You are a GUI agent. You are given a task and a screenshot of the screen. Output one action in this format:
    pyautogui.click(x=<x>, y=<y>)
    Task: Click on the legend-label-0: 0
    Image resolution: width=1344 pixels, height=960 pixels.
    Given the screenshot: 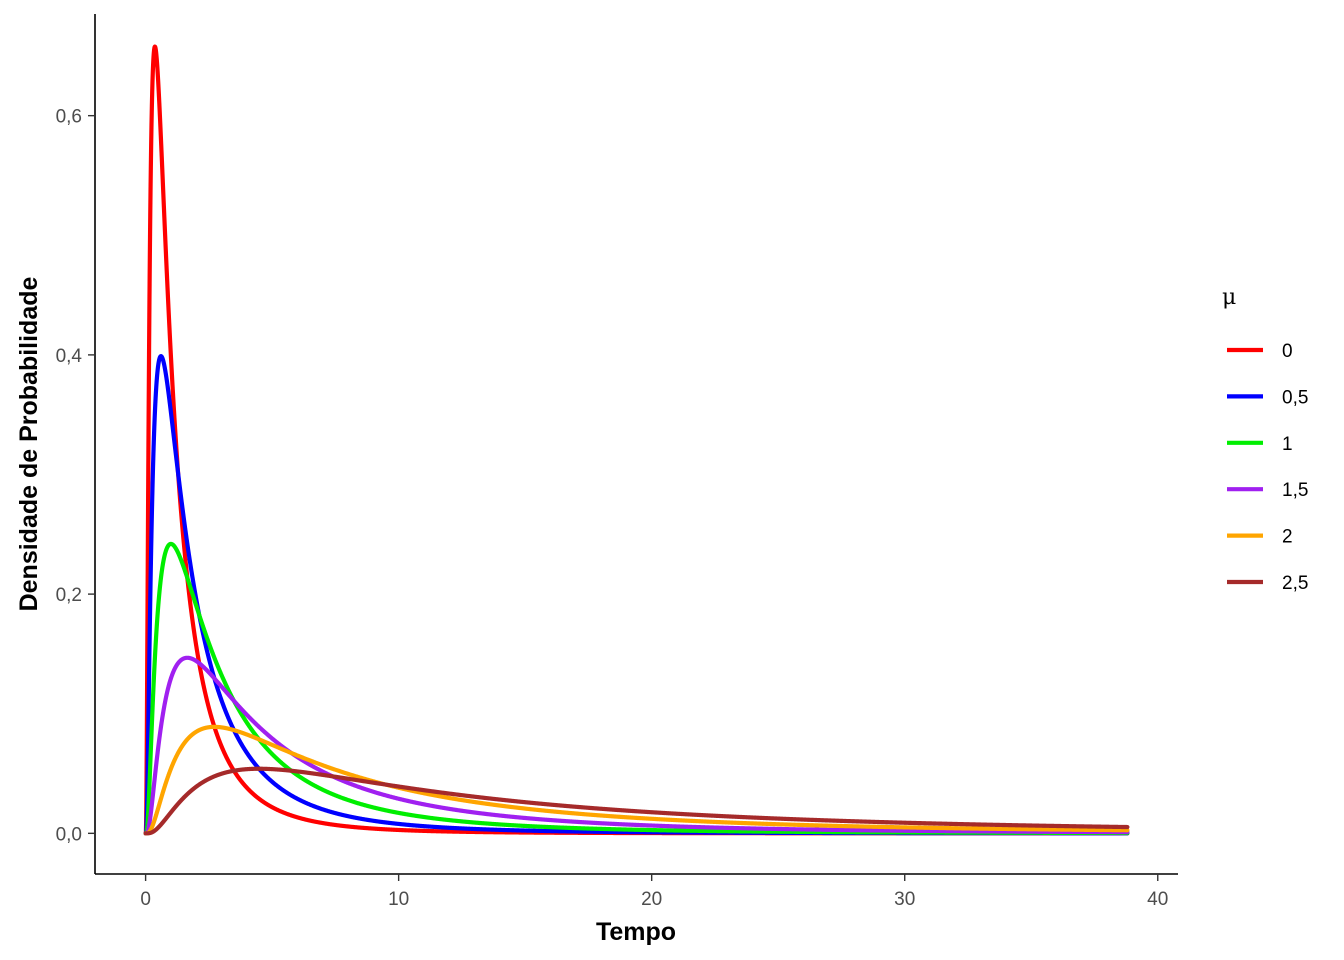 What is the action you would take?
    pyautogui.click(x=1287, y=351)
    